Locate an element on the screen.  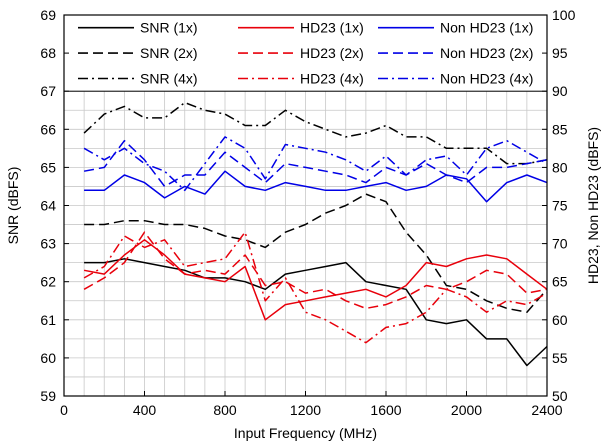
x-tick-label: 800 is located at coordinates (225, 410).